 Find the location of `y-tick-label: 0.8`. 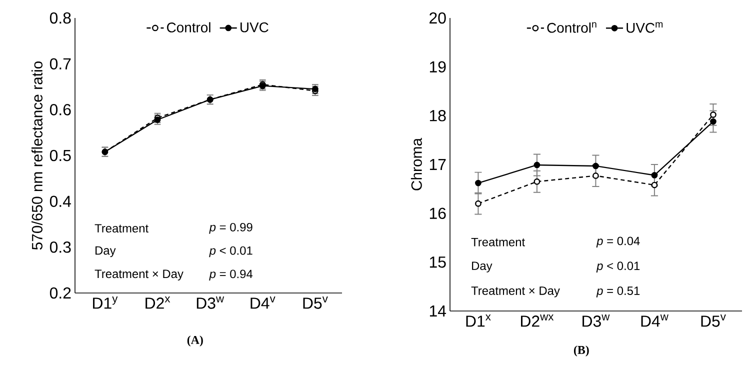

y-tick-label: 0.8 is located at coordinates (60, 18).